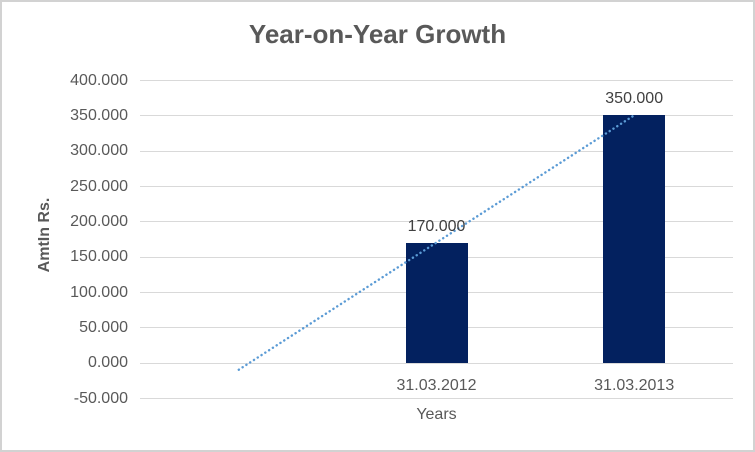 The width and height of the screenshot is (755, 452). What do you see at coordinates (436, 414) in the screenshot?
I see `x-axis-title: Years` at bounding box center [436, 414].